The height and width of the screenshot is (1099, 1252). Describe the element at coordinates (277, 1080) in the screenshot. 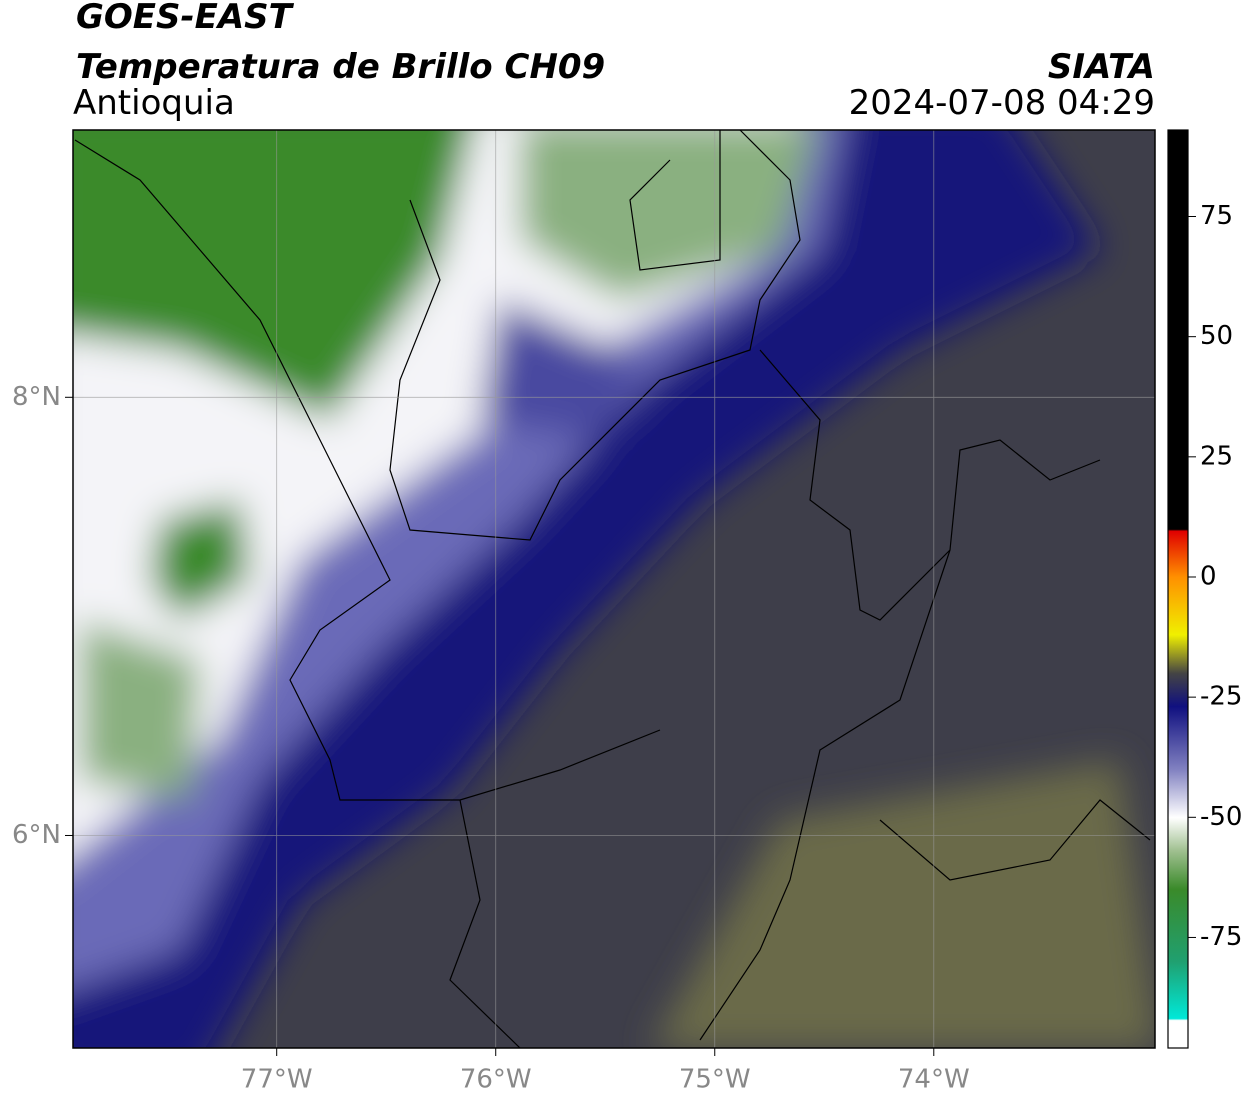

I see `x-tick-label: 77°W` at that location.